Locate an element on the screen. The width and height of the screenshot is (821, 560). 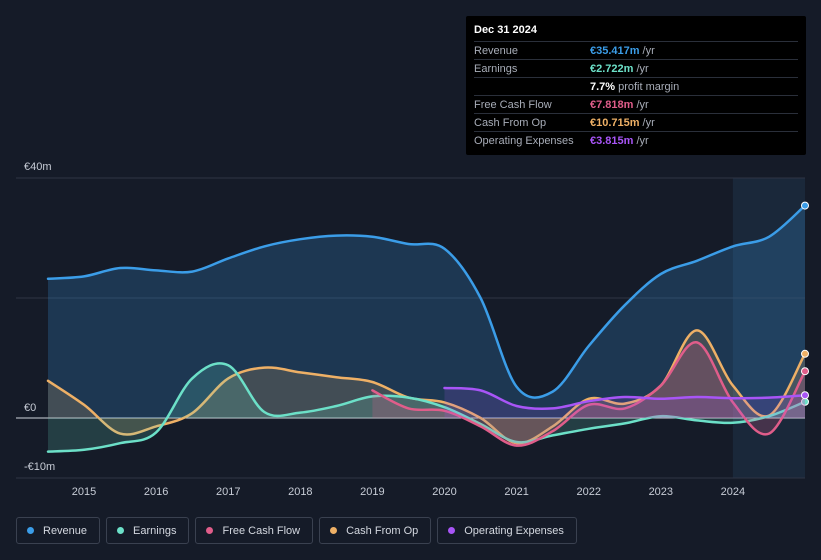
legend-item-cash-from-op: Cash From Op is located at coordinates (375, 530).